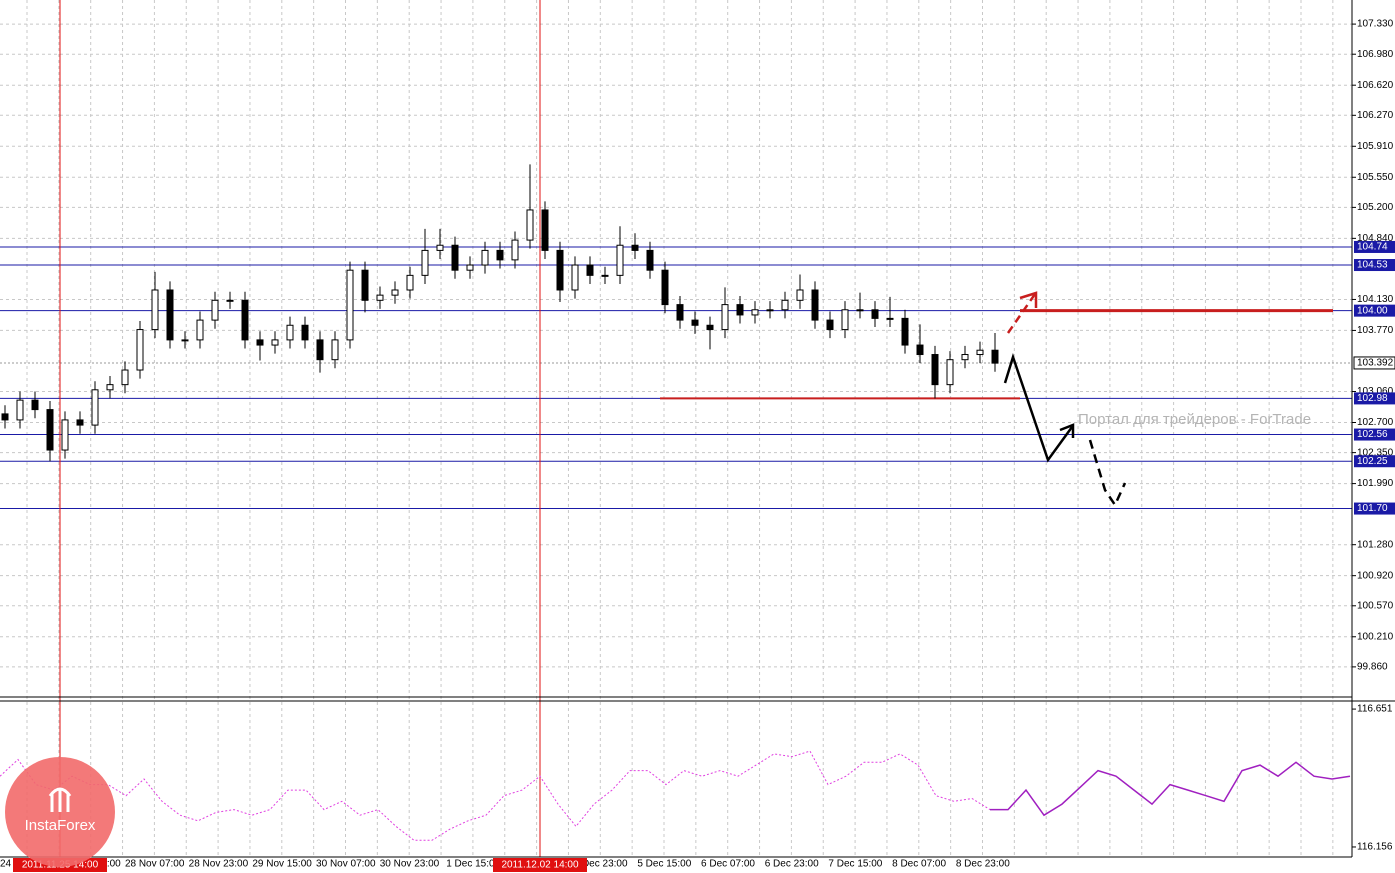 The height and width of the screenshot is (873, 1395). What do you see at coordinates (1375, 115) in the screenshot?
I see `y-tick-label: 106.270` at bounding box center [1375, 115].